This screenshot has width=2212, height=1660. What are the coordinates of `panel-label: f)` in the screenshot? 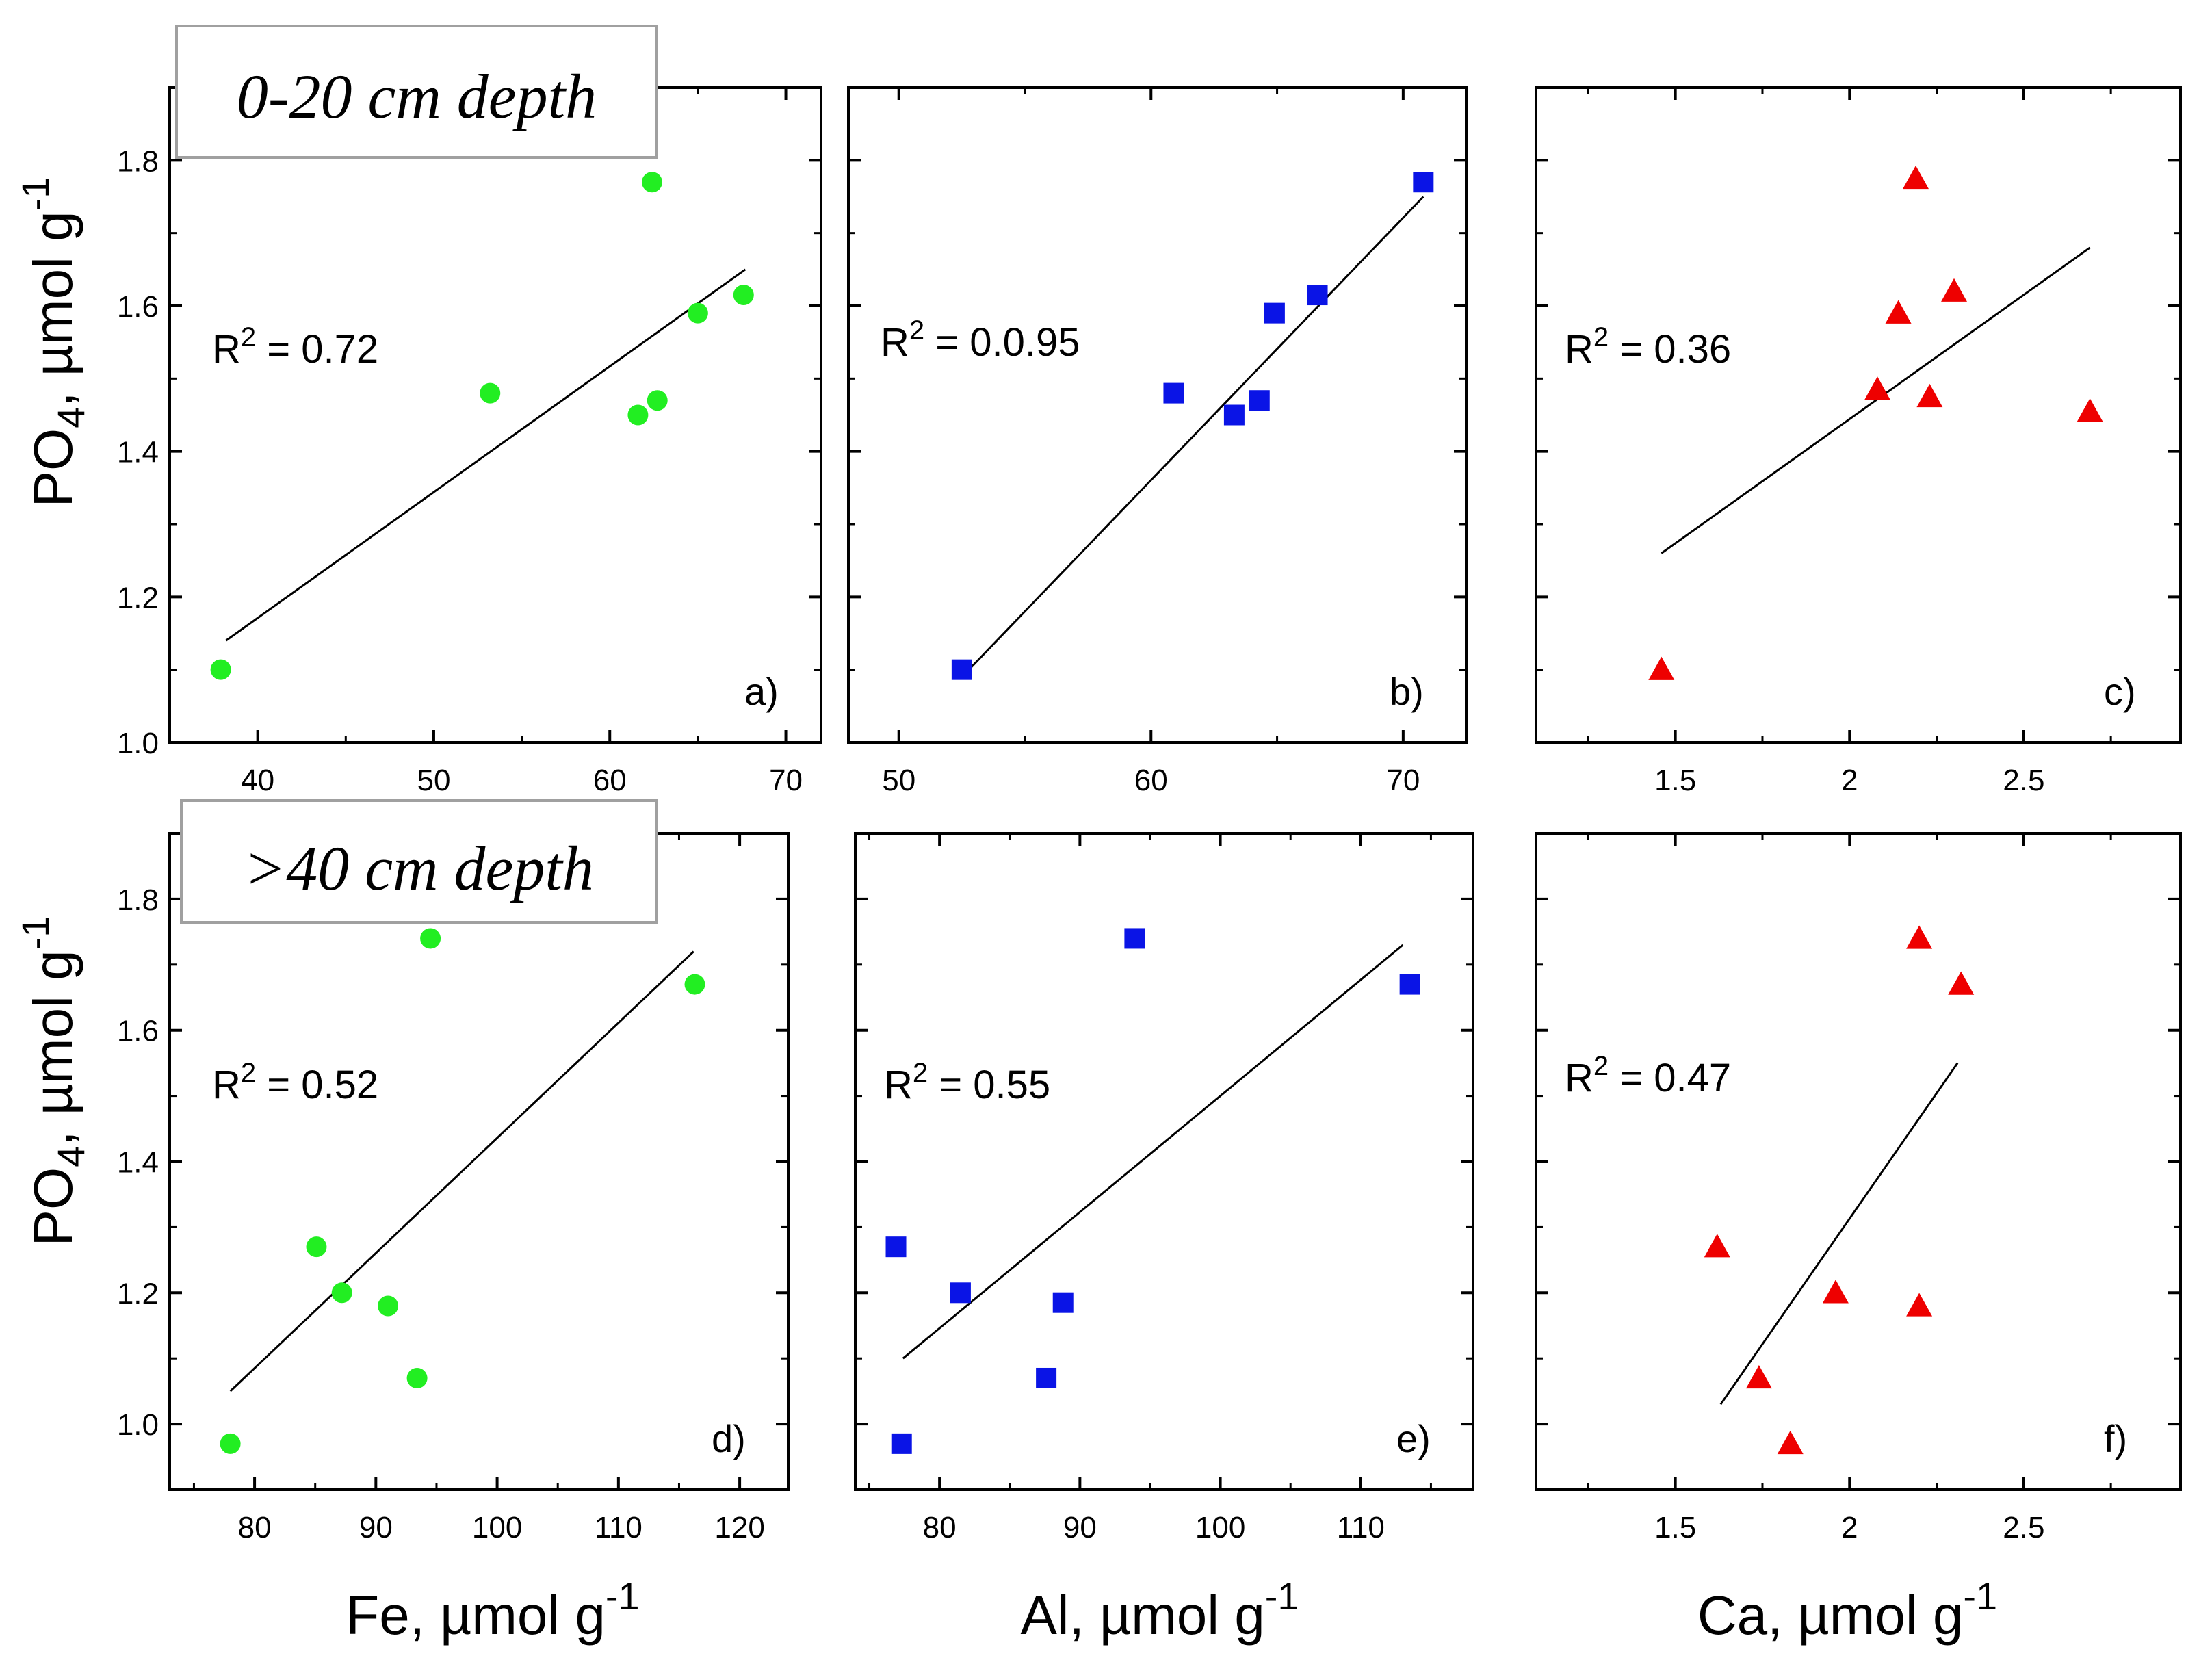 It's located at (2115, 1438).